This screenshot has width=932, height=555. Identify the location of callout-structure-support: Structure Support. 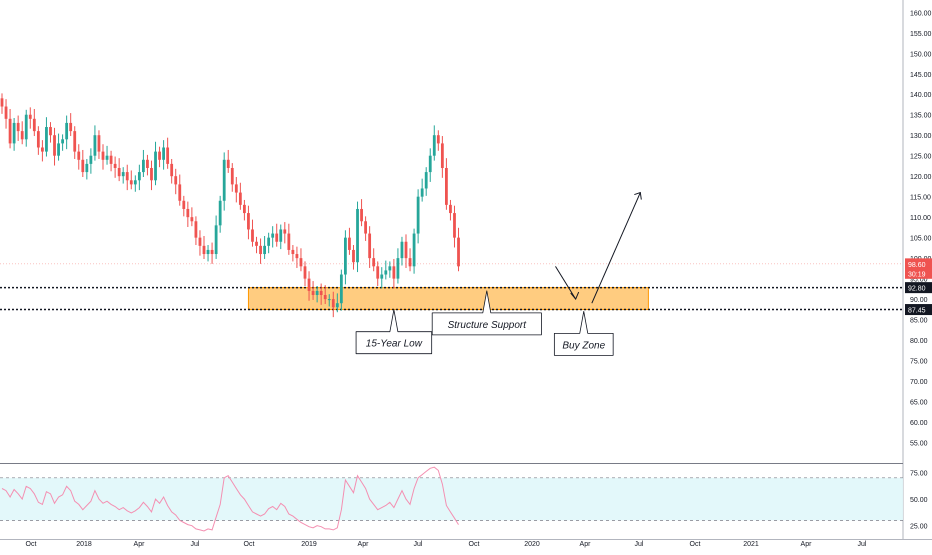
(486, 313).